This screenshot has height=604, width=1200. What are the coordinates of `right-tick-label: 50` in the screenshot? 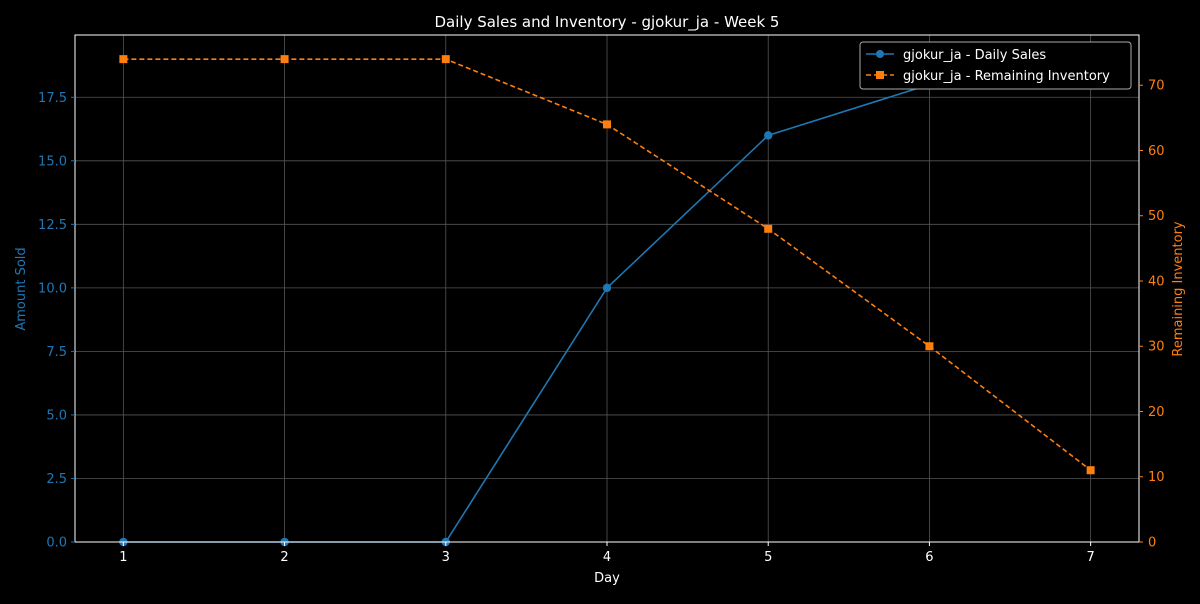 It's located at (1156, 216).